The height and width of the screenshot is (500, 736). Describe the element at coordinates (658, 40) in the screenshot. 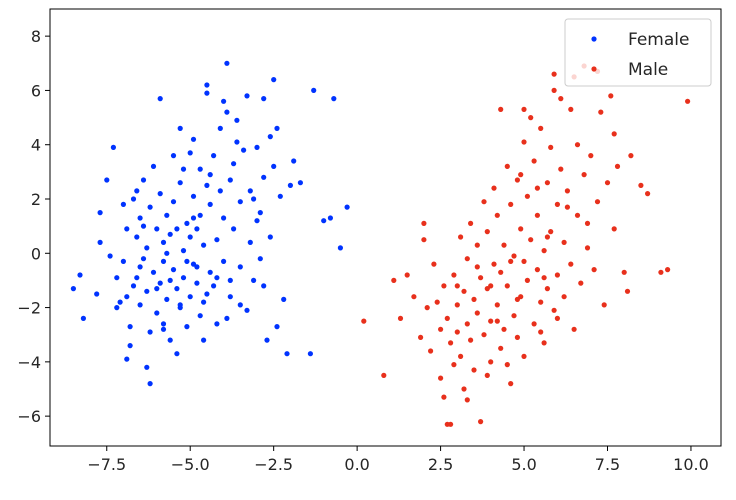

I see `legend-label-female: Female` at that location.